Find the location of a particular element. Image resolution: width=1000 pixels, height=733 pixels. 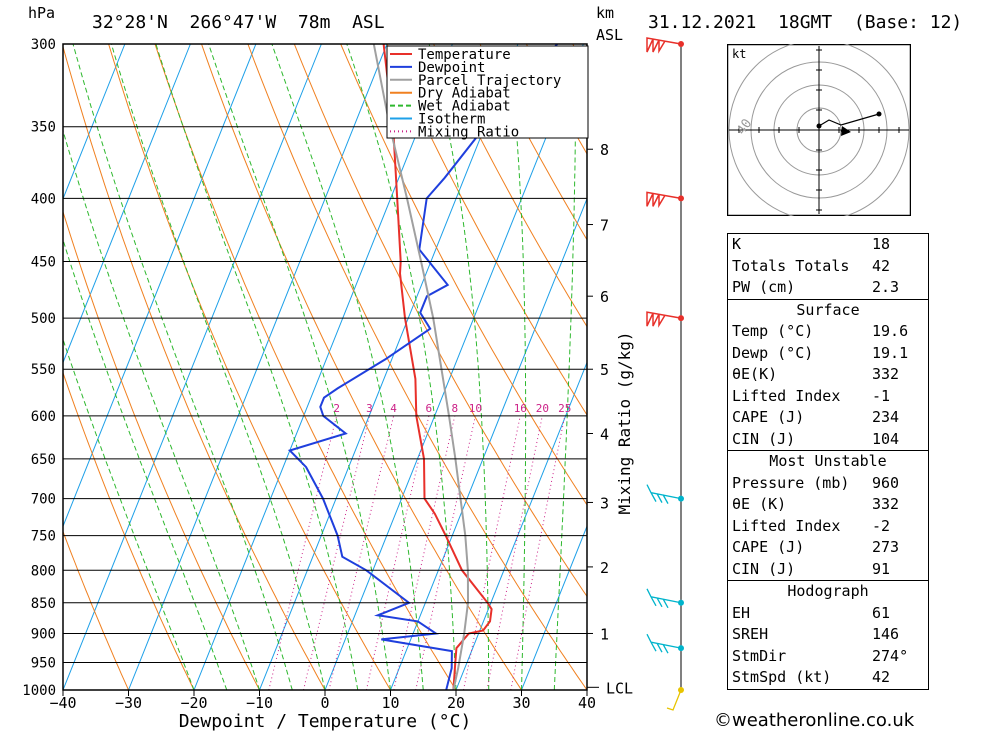

surface-row: Dewp (°C) 19.1 is located at coordinates (828, 354).